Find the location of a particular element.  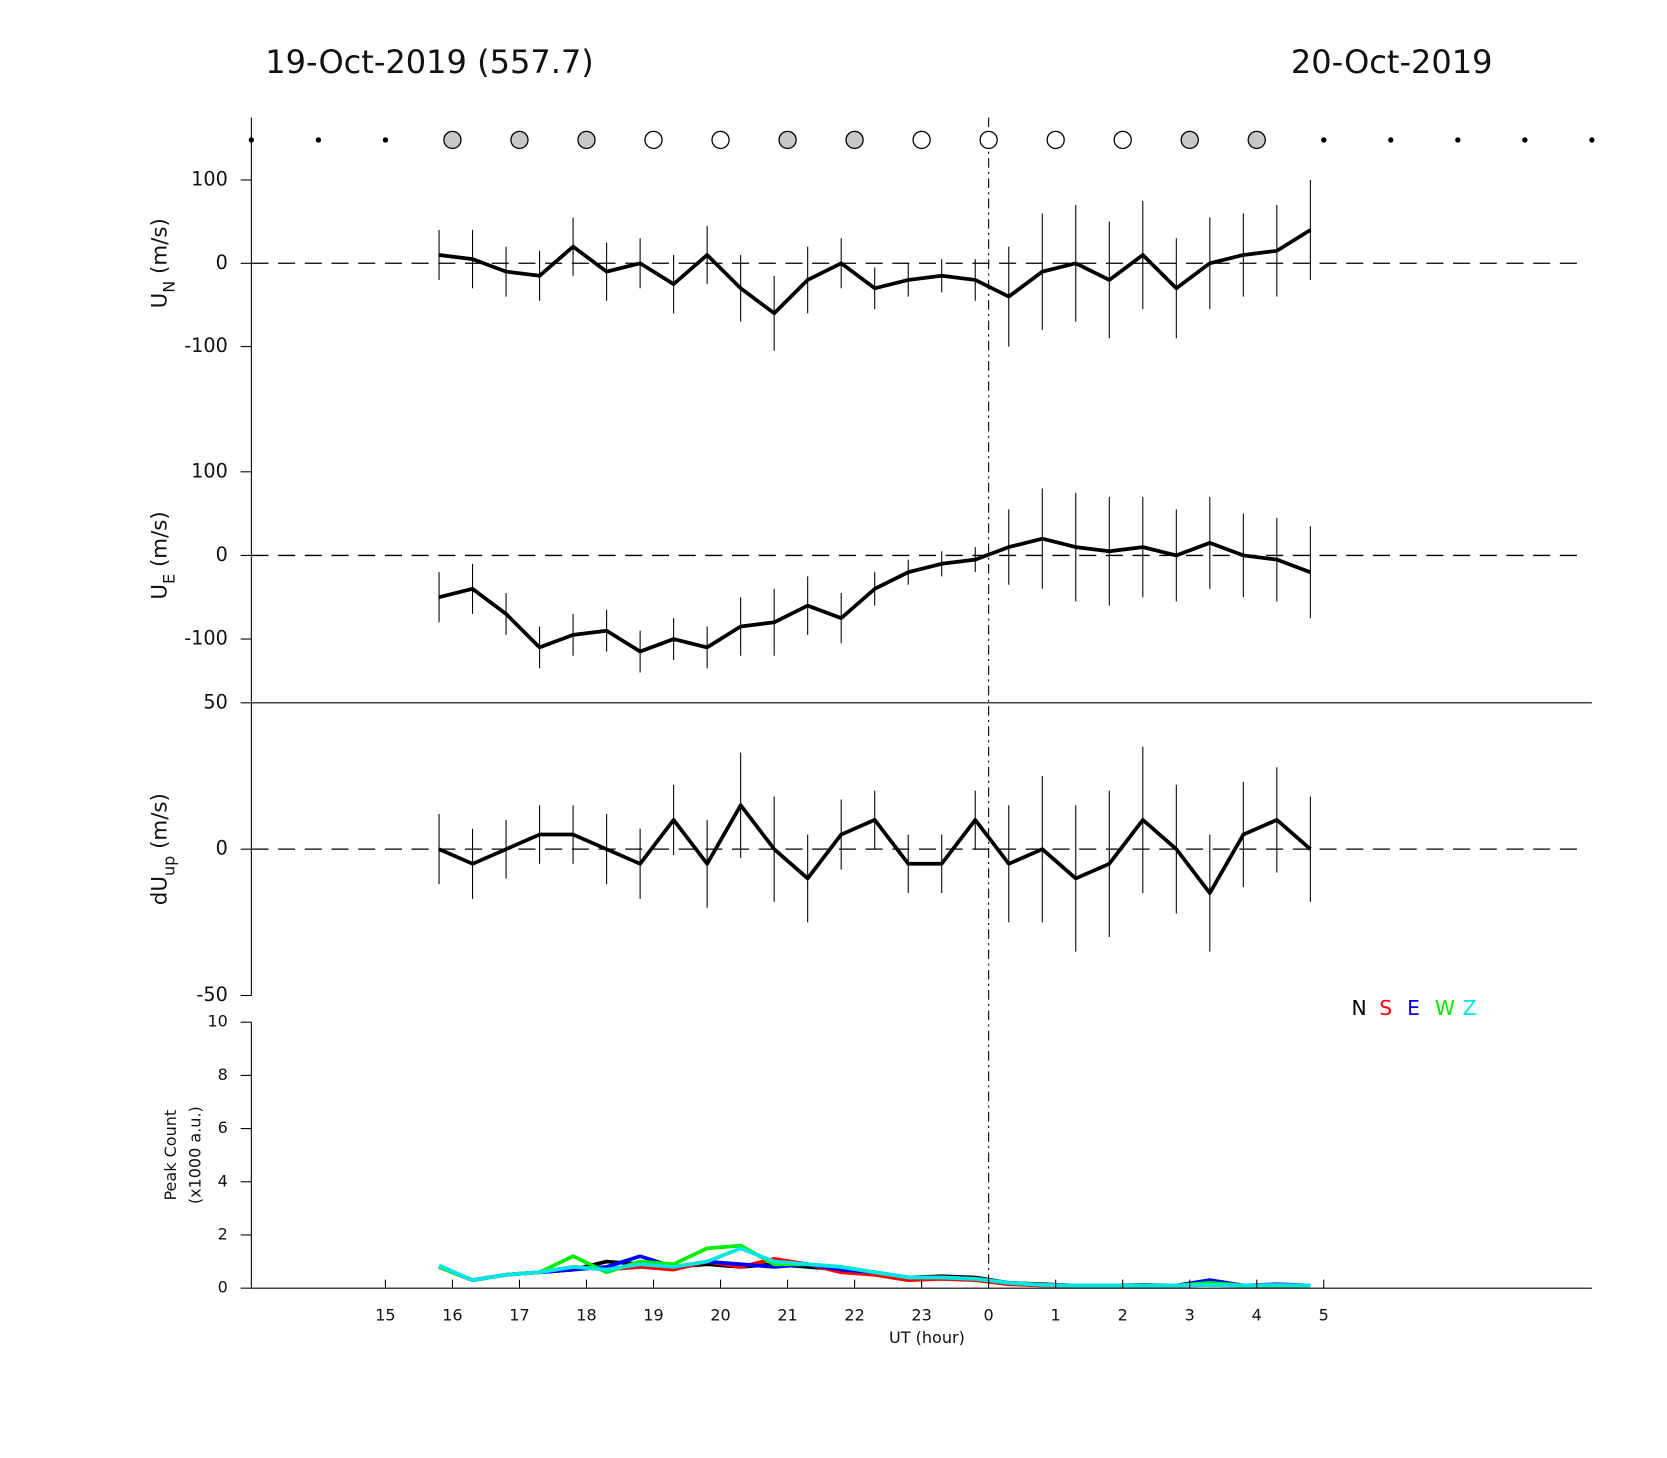

legend-entry: S is located at coordinates (1385, 1008).